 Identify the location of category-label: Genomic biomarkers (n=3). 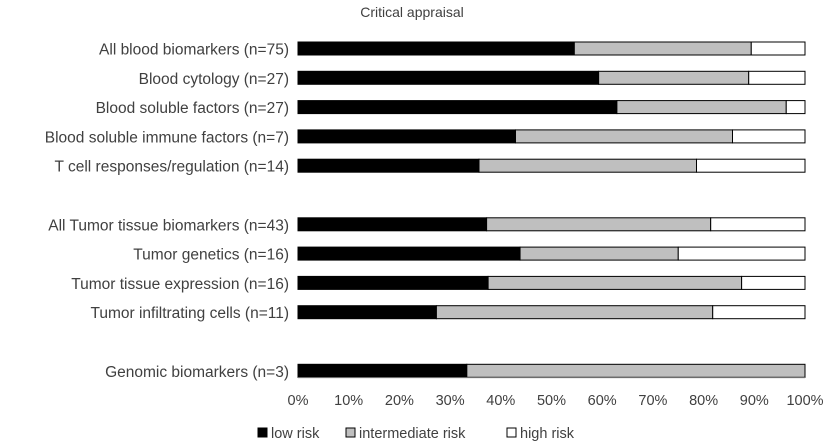
(197, 372).